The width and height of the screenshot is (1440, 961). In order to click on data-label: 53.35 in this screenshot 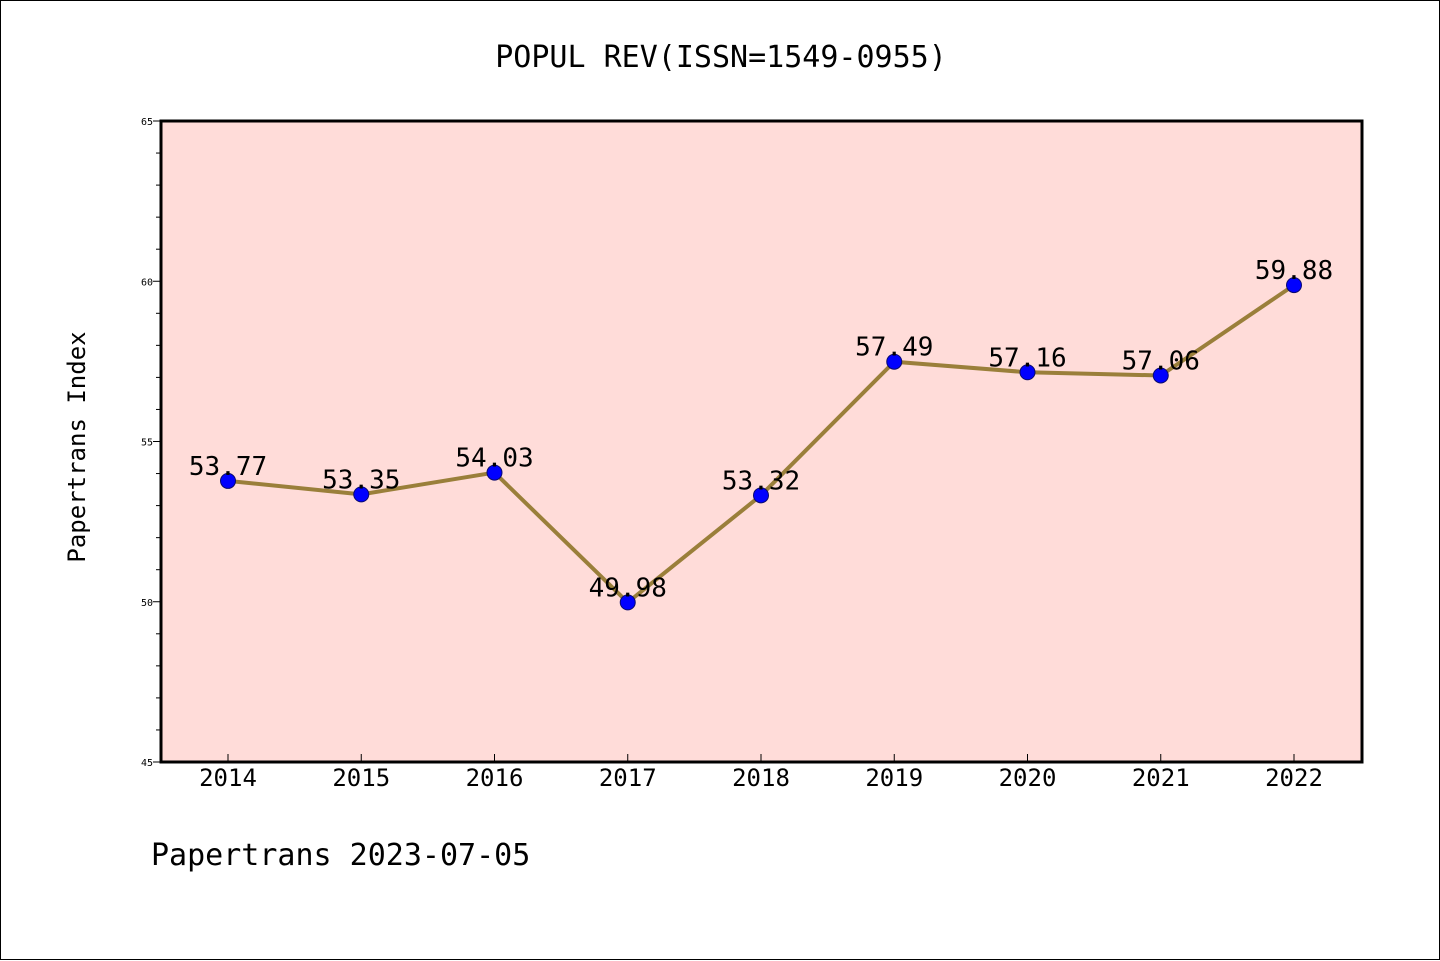, I will do `click(361, 480)`.